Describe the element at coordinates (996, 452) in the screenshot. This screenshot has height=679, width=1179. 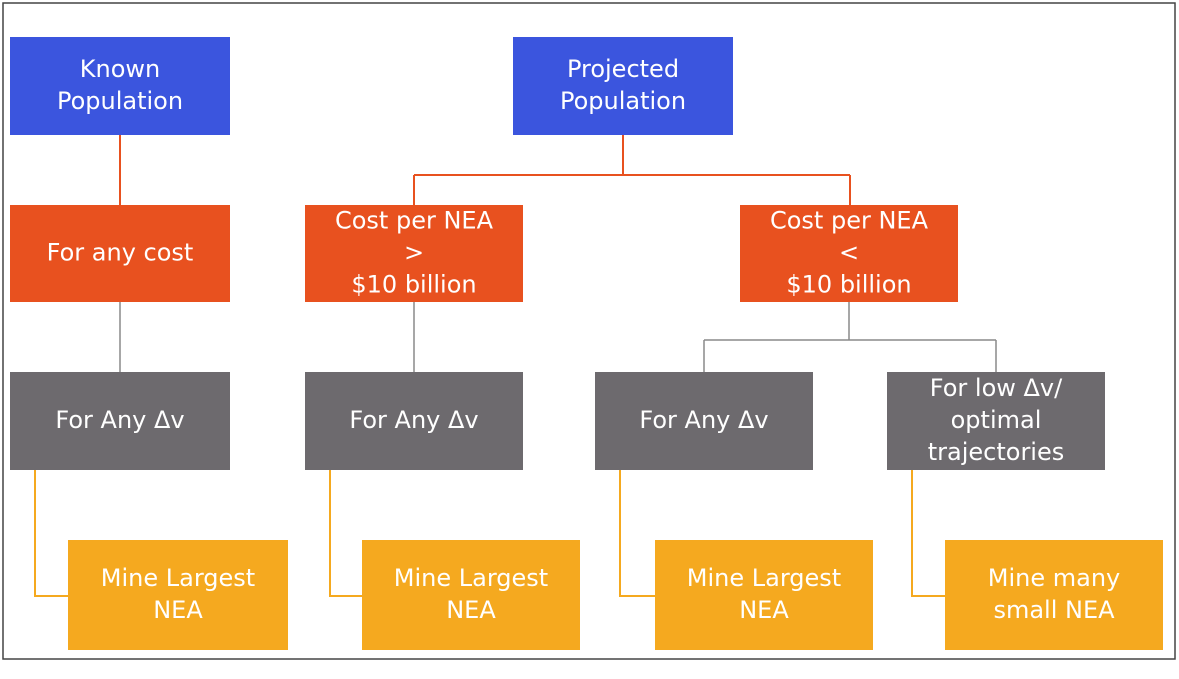
I see `node-label: trajectories` at that location.